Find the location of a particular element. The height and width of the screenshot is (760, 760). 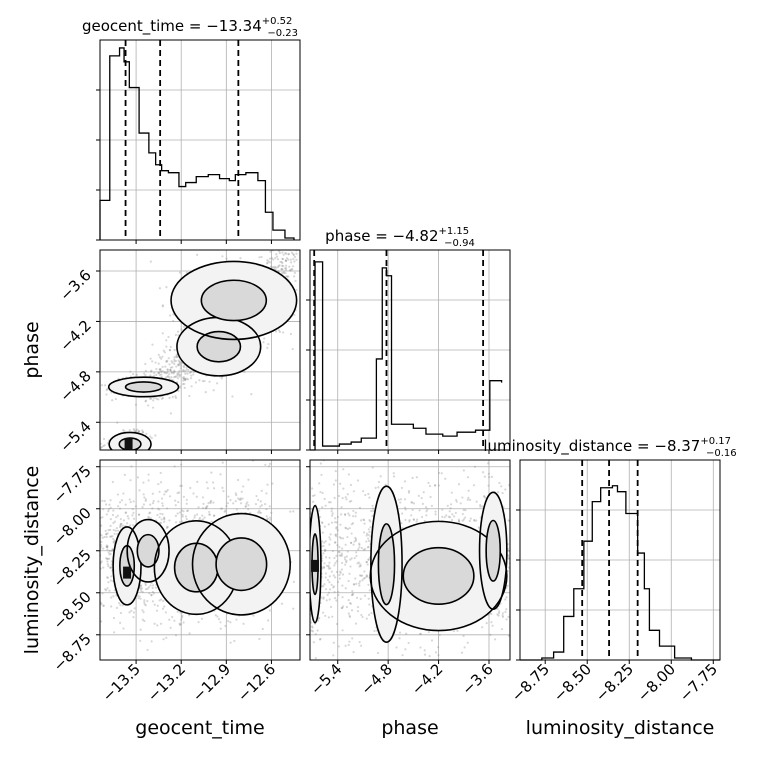

axis-phase-ytick-label: −4.2 is located at coordinates (75, 336).